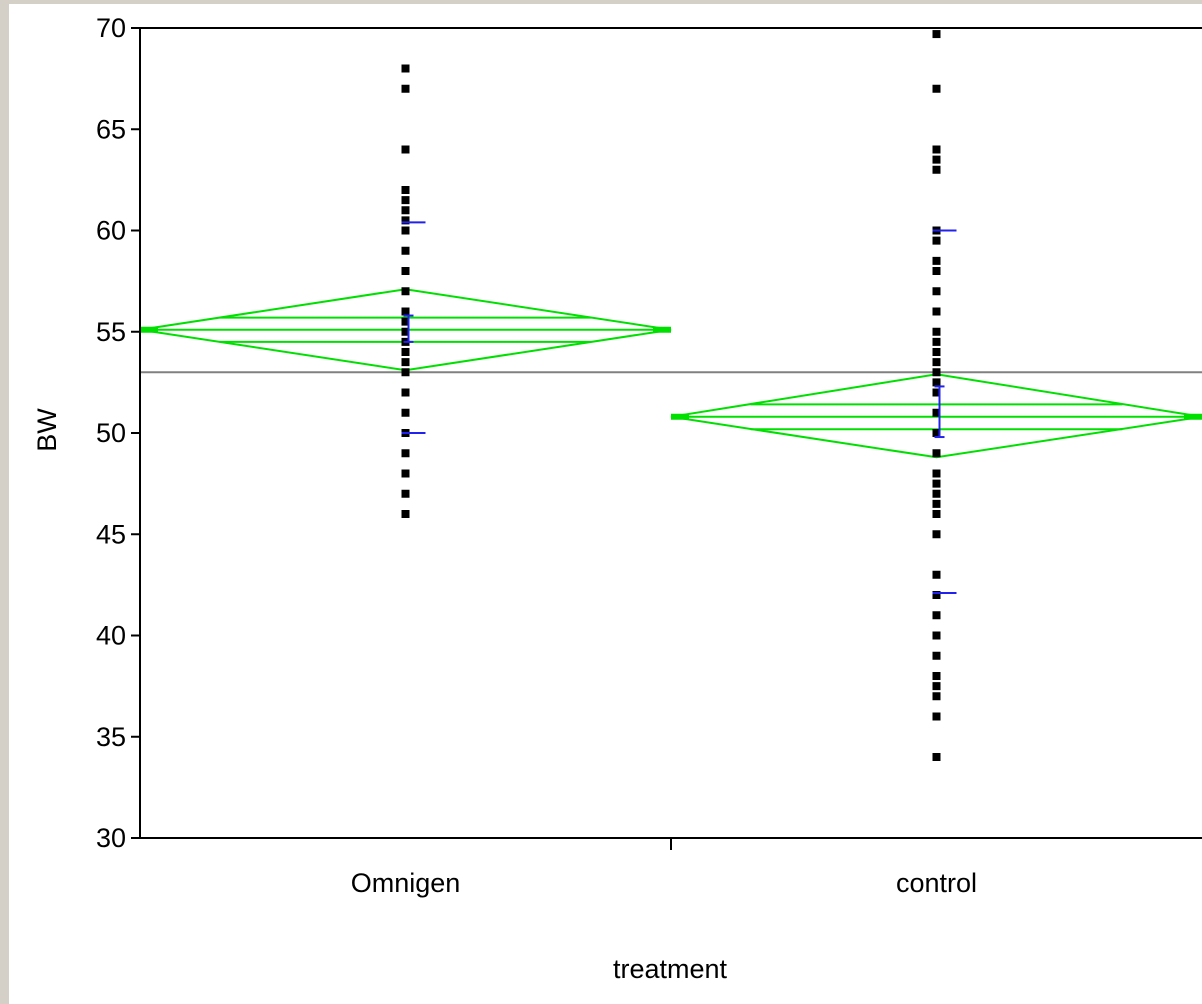 This screenshot has width=1202, height=1004. What do you see at coordinates (936, 883) in the screenshot?
I see `x-tick-label: control` at bounding box center [936, 883].